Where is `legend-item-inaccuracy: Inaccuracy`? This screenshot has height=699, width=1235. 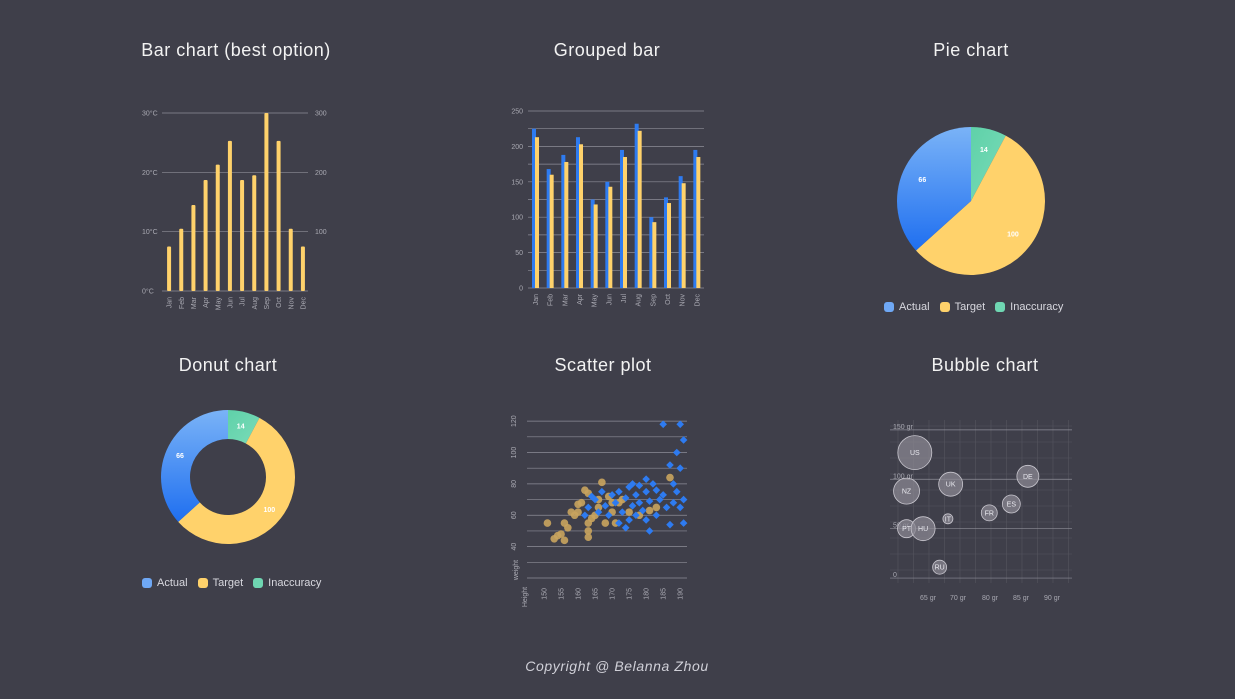
legend-item-inaccuracy: Inaccuracy is located at coordinates (287, 583).